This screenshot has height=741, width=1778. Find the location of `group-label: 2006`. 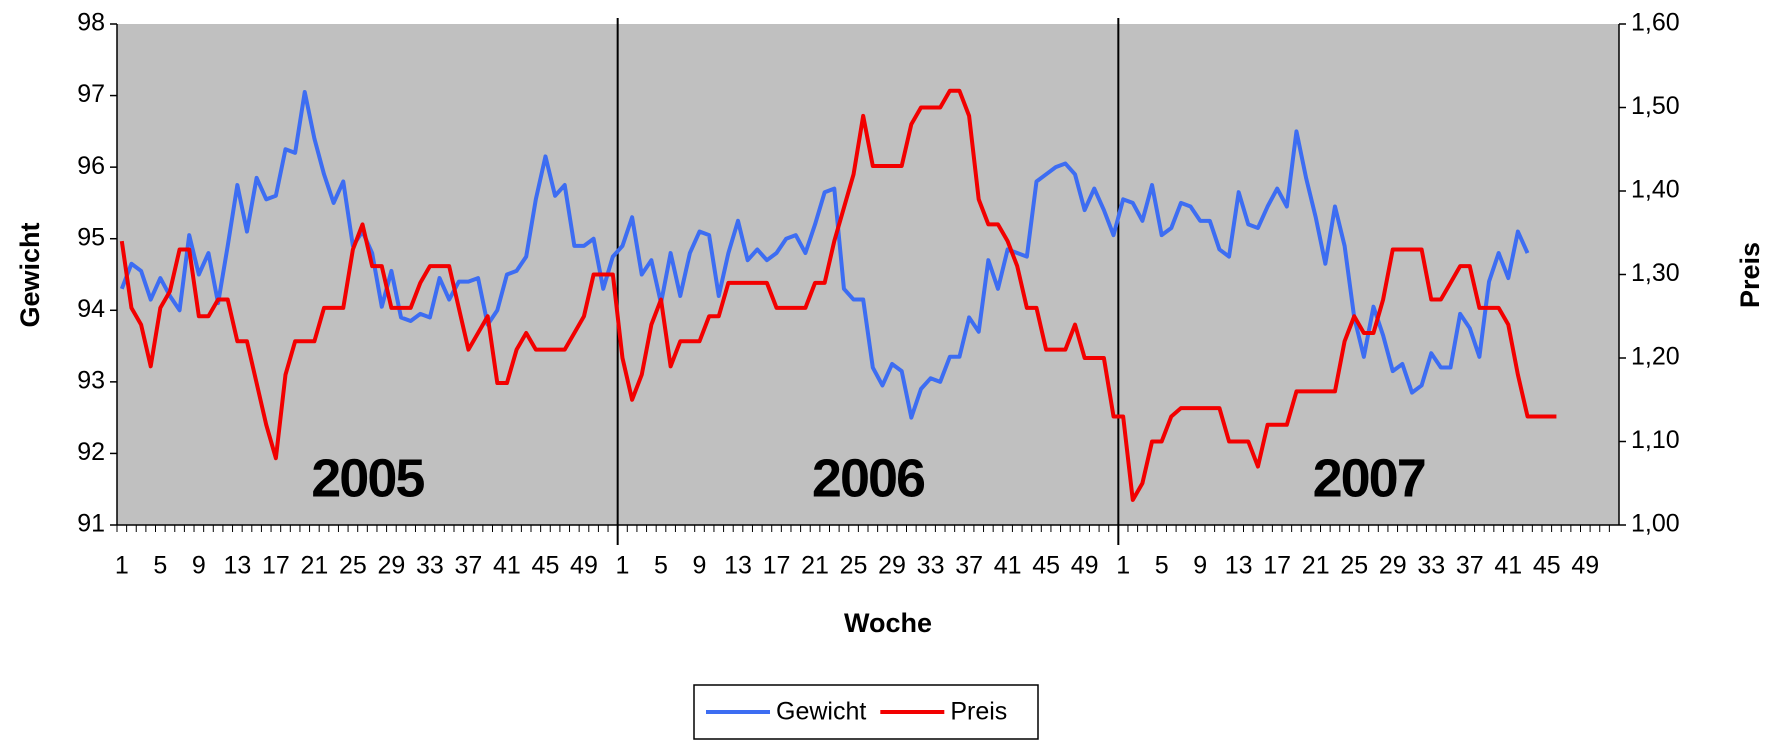

group-label: 2006 is located at coordinates (868, 478).